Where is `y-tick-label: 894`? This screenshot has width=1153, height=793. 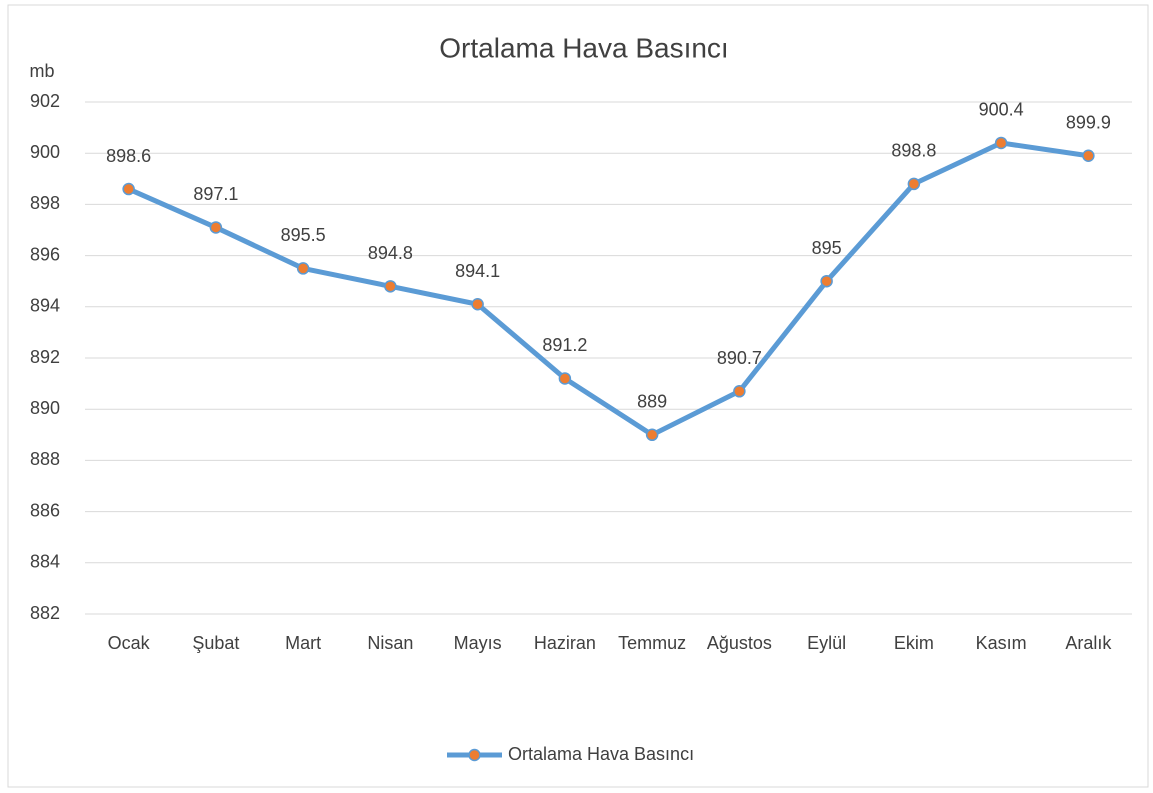 y-tick-label: 894 is located at coordinates (45, 306).